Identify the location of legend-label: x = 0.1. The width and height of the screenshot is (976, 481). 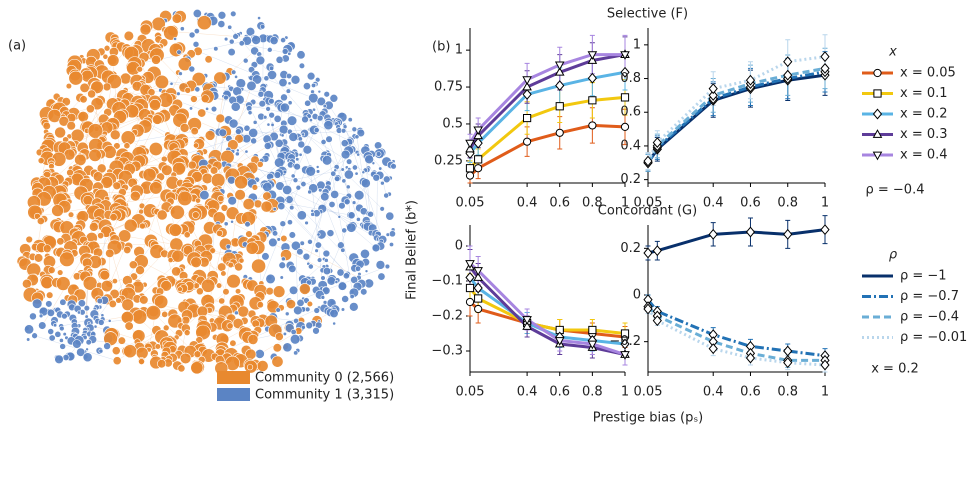
(924, 93).